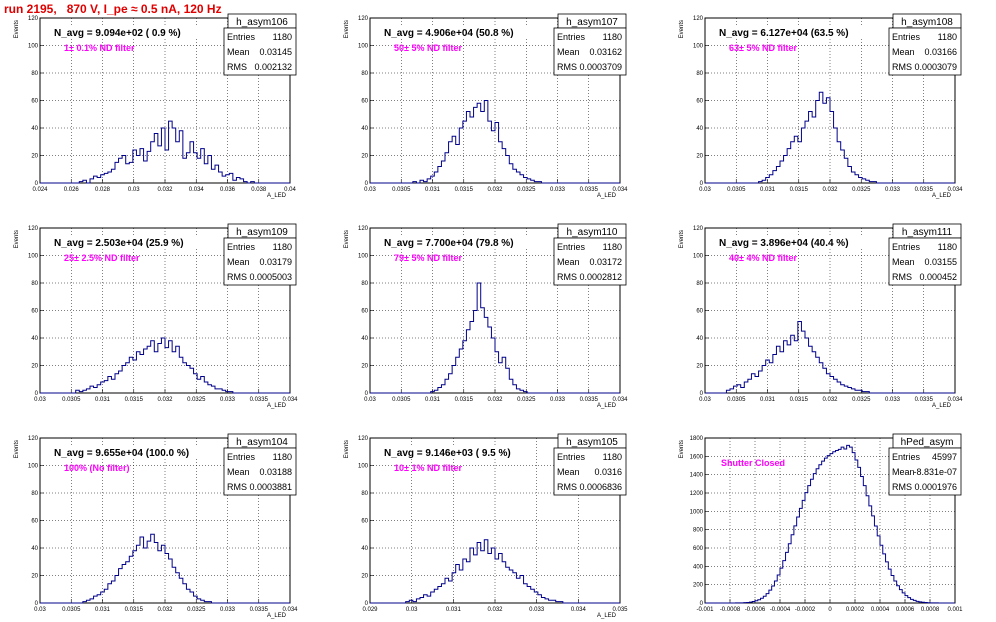 The height and width of the screenshot is (622, 996). What do you see at coordinates (262, 442) in the screenshot?
I see `stats-hist-name: h_asym104` at bounding box center [262, 442].